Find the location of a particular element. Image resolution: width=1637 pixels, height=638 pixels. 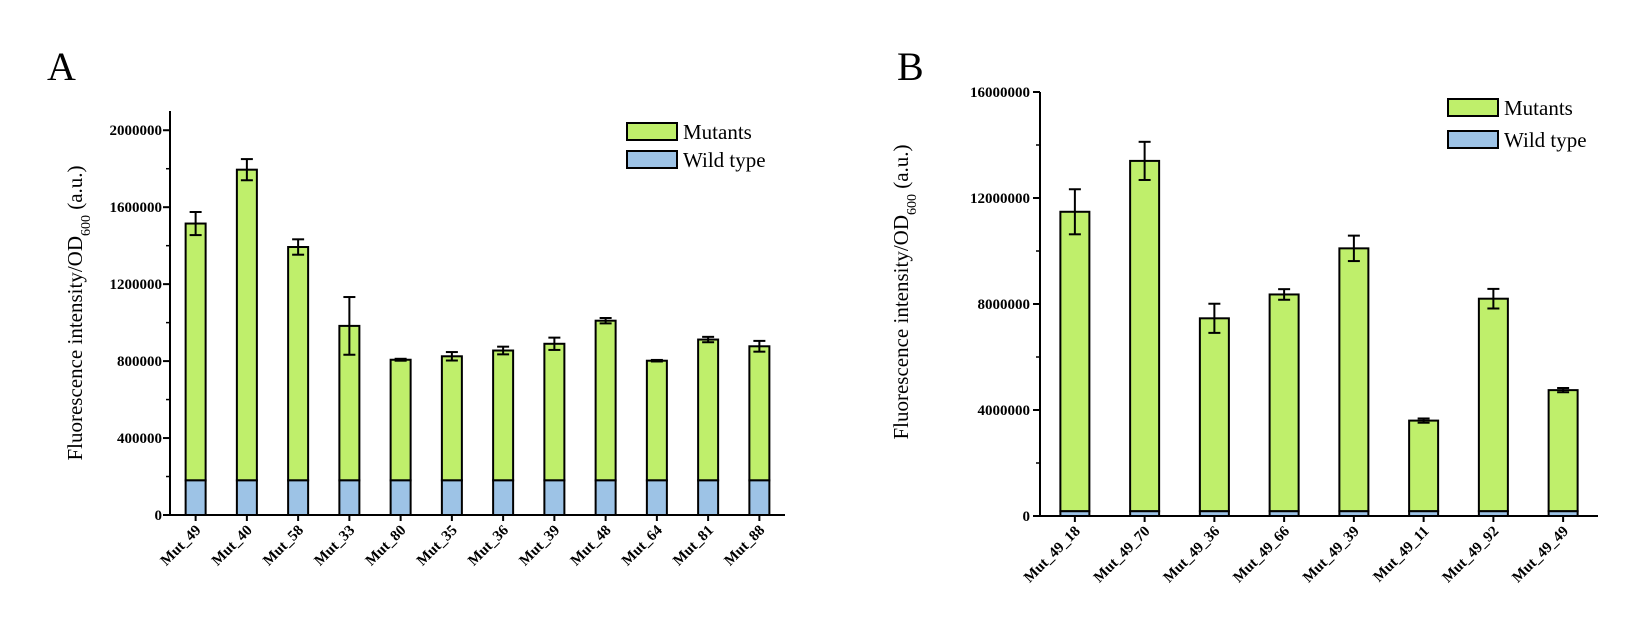

x-tick-label: Mut_33 is located at coordinates (335, 546).